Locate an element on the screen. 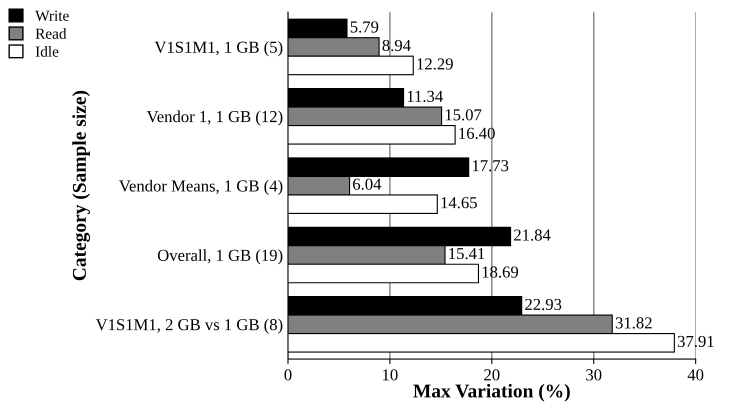 The width and height of the screenshot is (748, 408). text: 12.29 is located at coordinates (435, 64).